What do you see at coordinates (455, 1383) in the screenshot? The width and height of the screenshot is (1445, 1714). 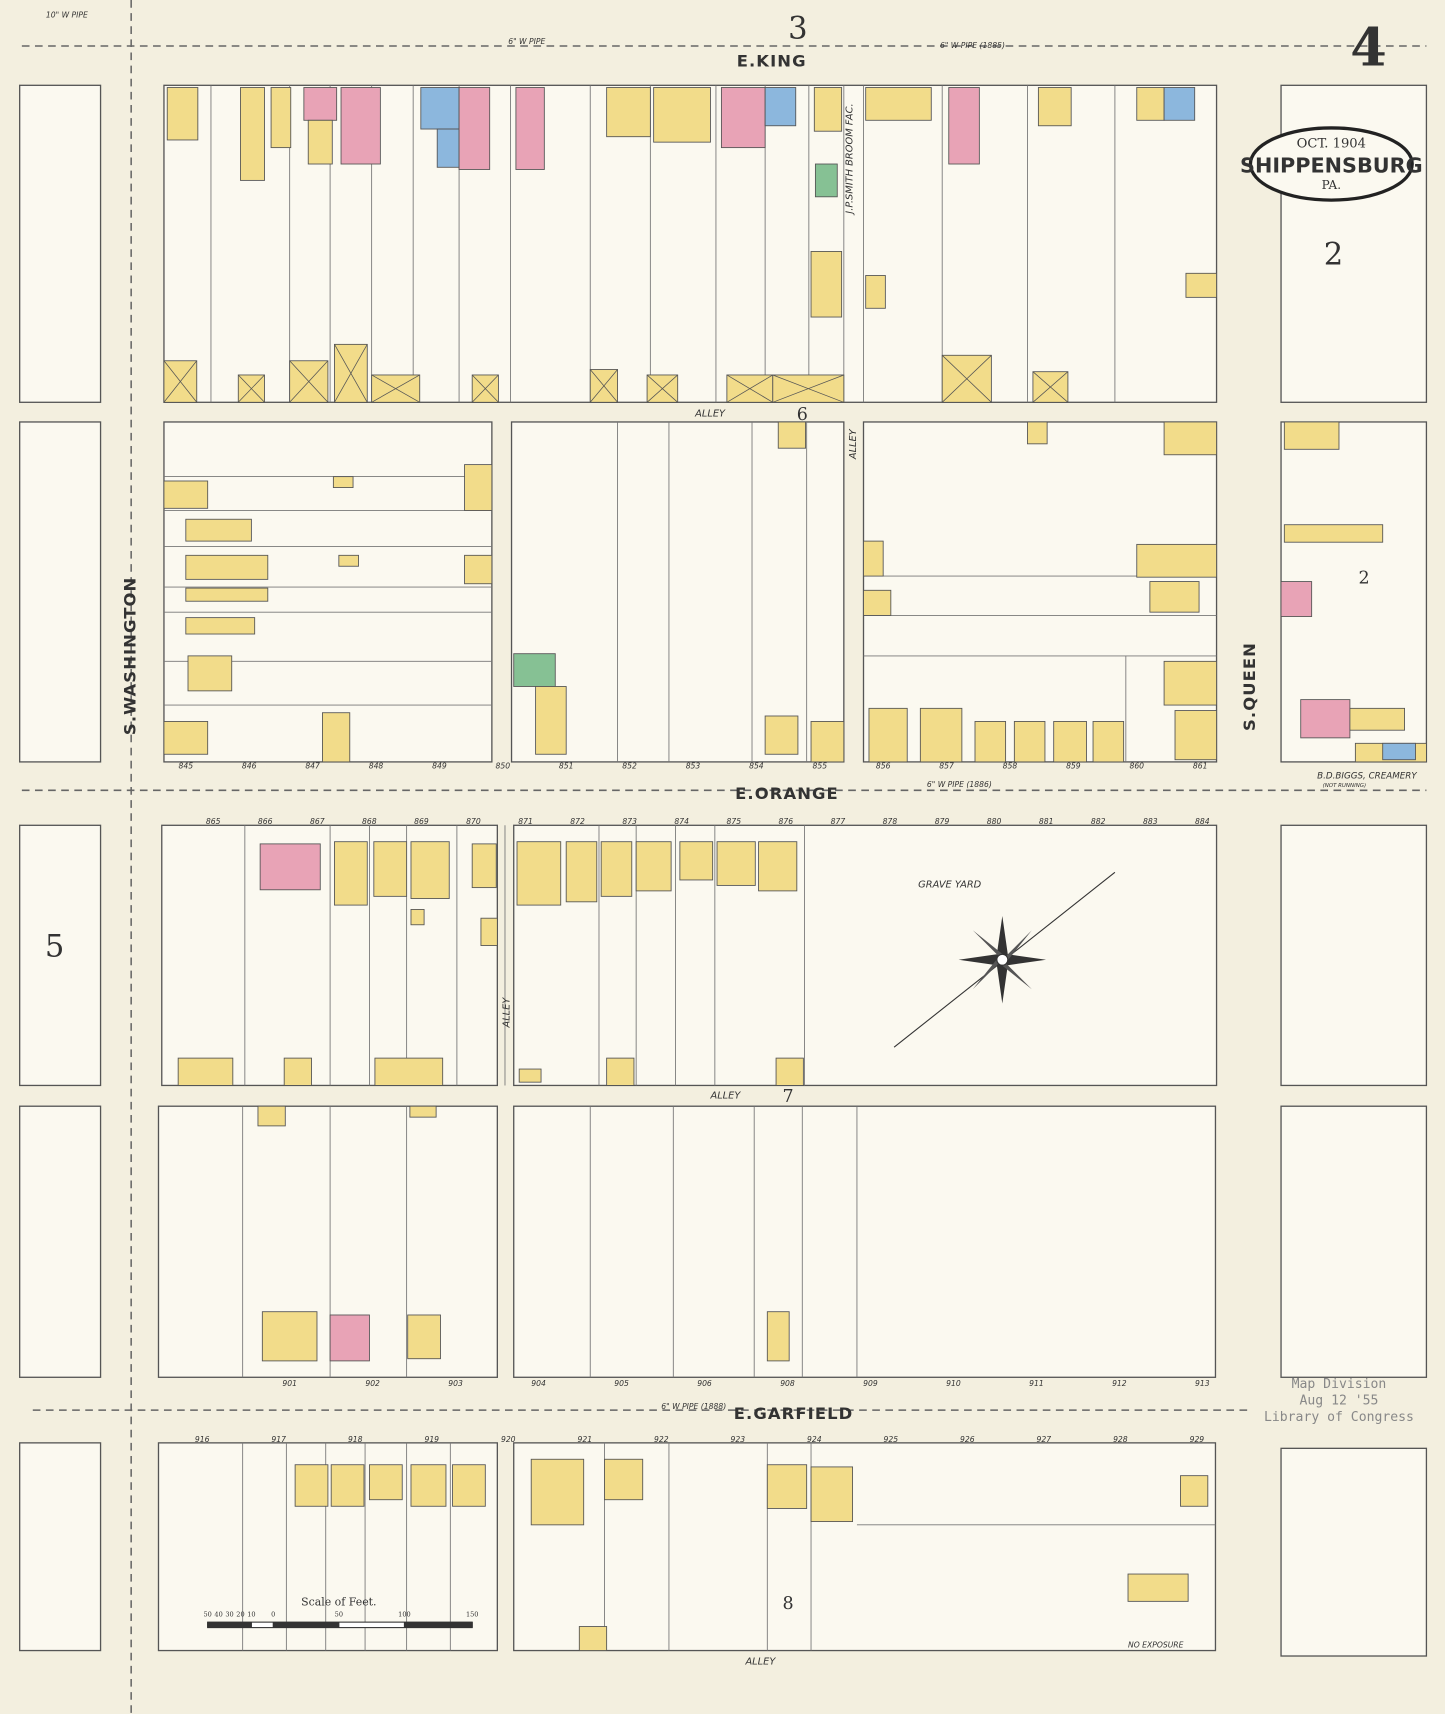 I see `house-number: 903` at bounding box center [455, 1383].